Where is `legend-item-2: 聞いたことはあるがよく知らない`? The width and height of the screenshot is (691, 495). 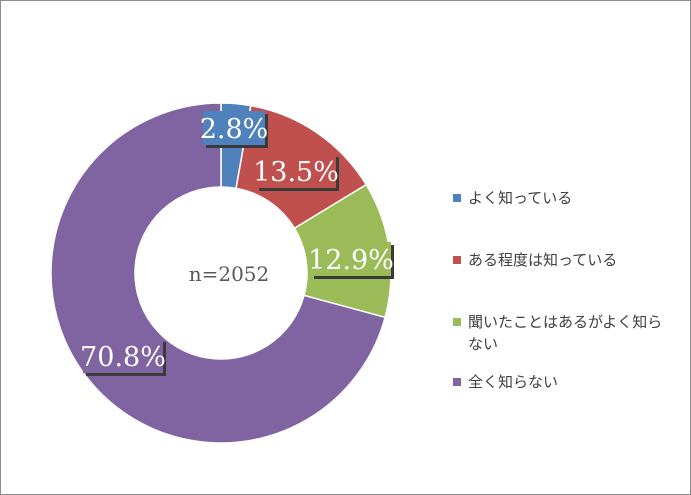
legend-item-2: 聞いたことはあるがよく知らない is located at coordinates (563, 333).